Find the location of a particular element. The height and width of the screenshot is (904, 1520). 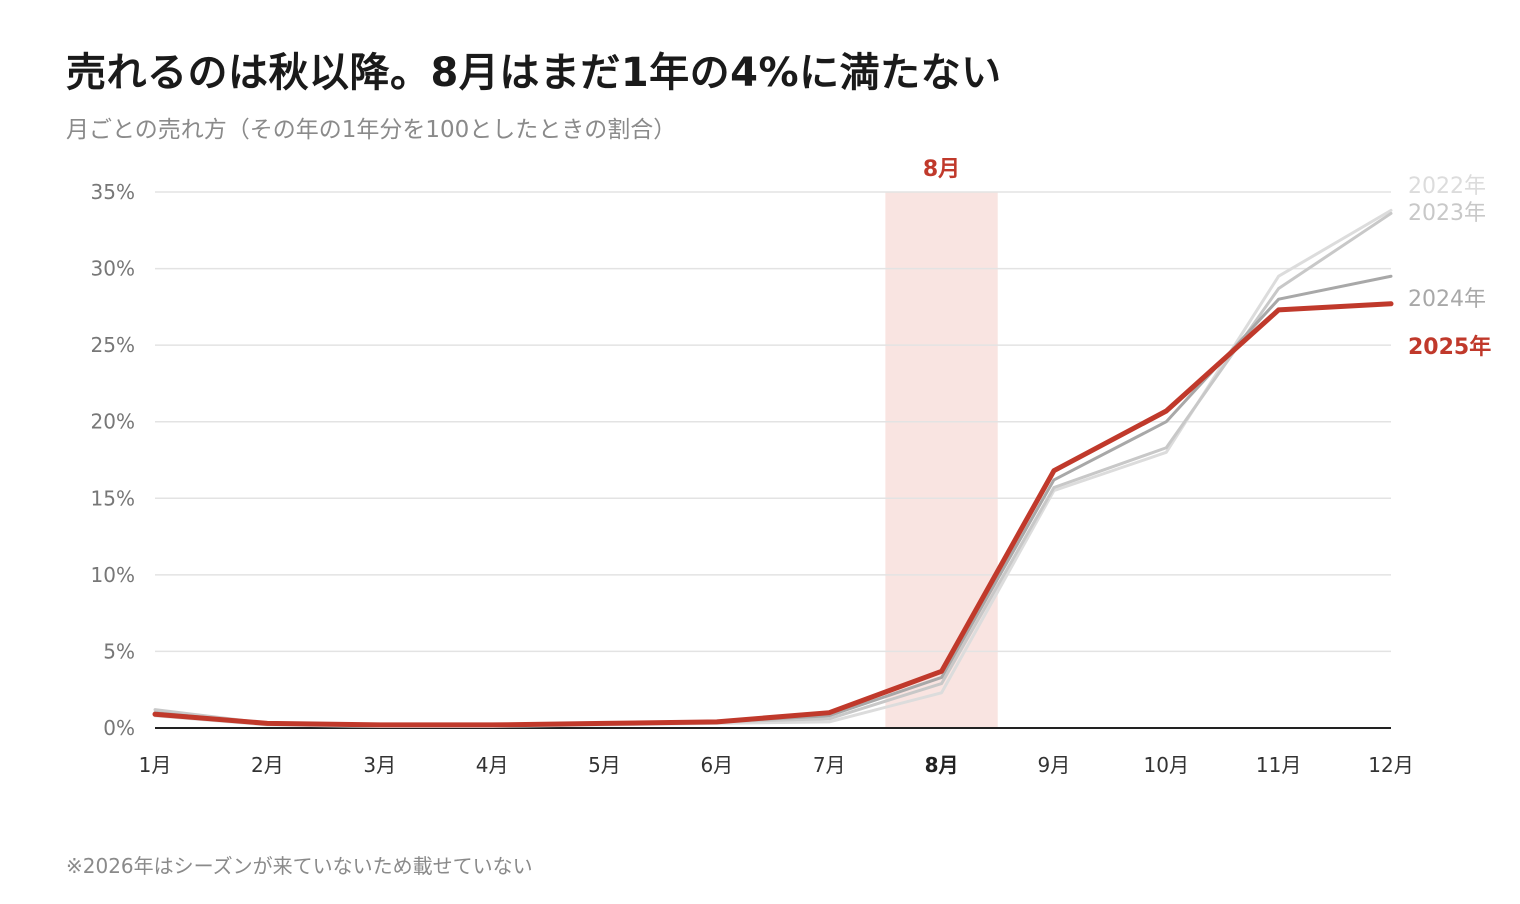

series-label: 2024年 is located at coordinates (1447, 299).